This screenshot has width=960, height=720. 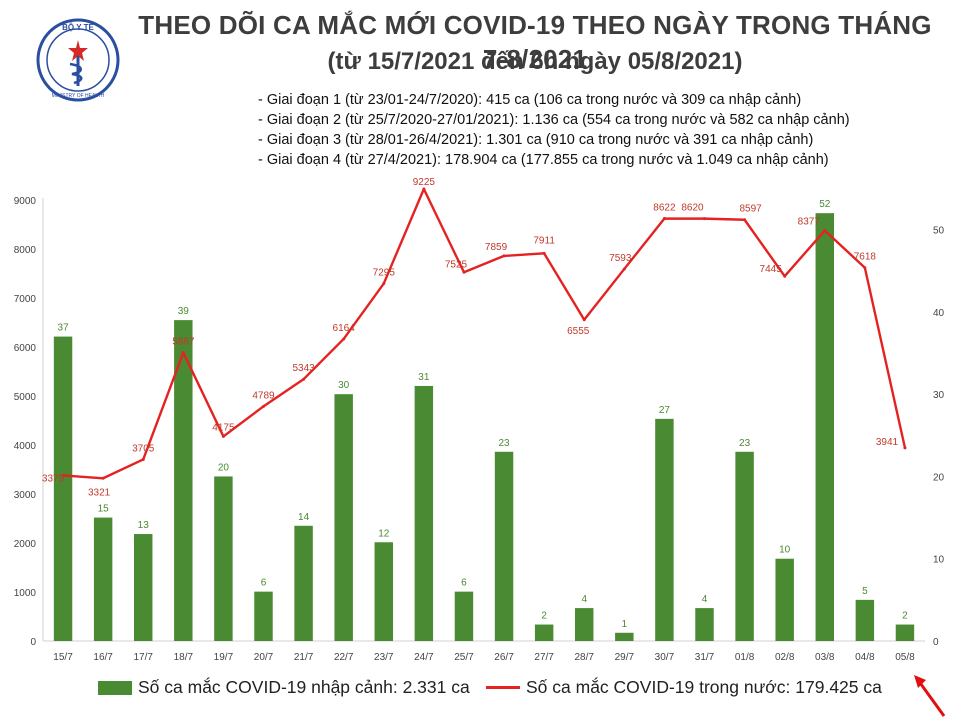 What do you see at coordinates (544, 240) in the screenshot?
I see `line-value-label: 7911` at bounding box center [544, 240].